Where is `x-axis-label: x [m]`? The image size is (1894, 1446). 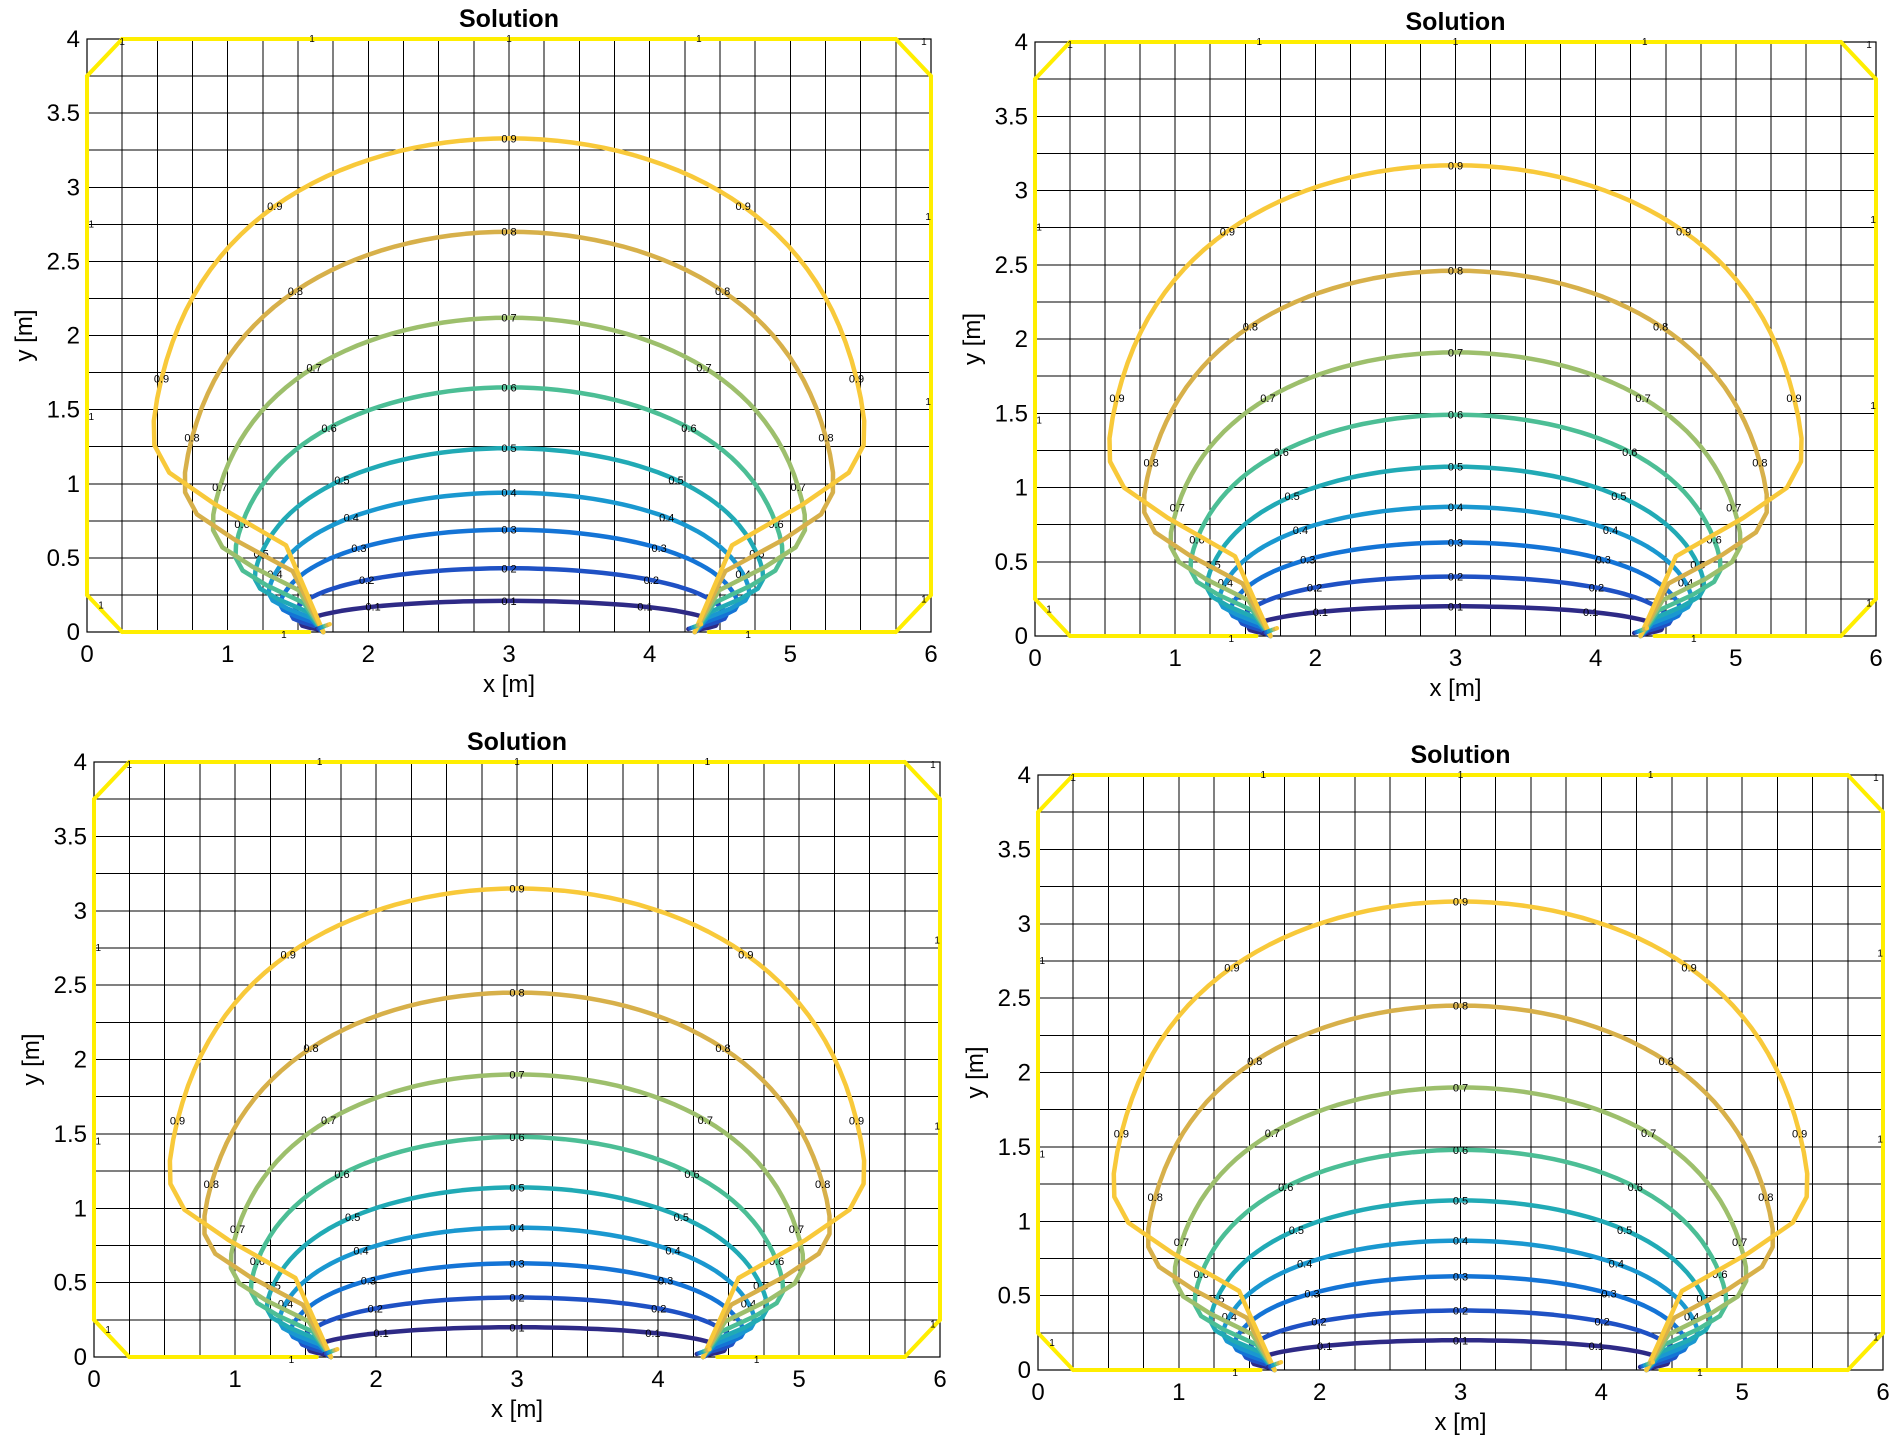 x-axis-label: x [m] is located at coordinates (517, 1409).